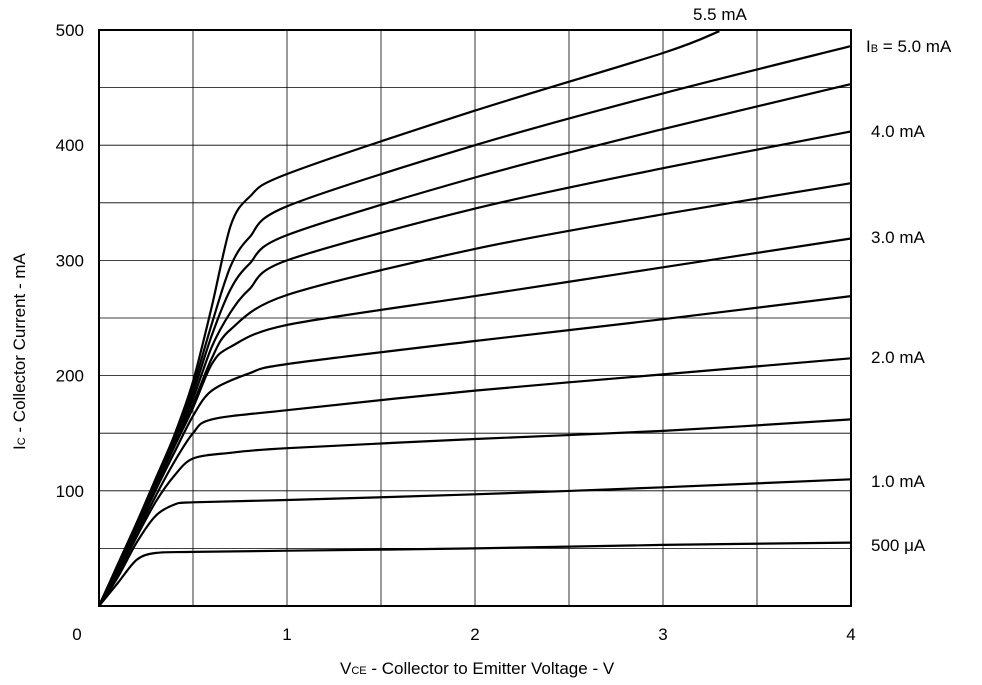 The height and width of the screenshot is (685, 982). I want to click on x-tick-label: 4, so click(850, 634).